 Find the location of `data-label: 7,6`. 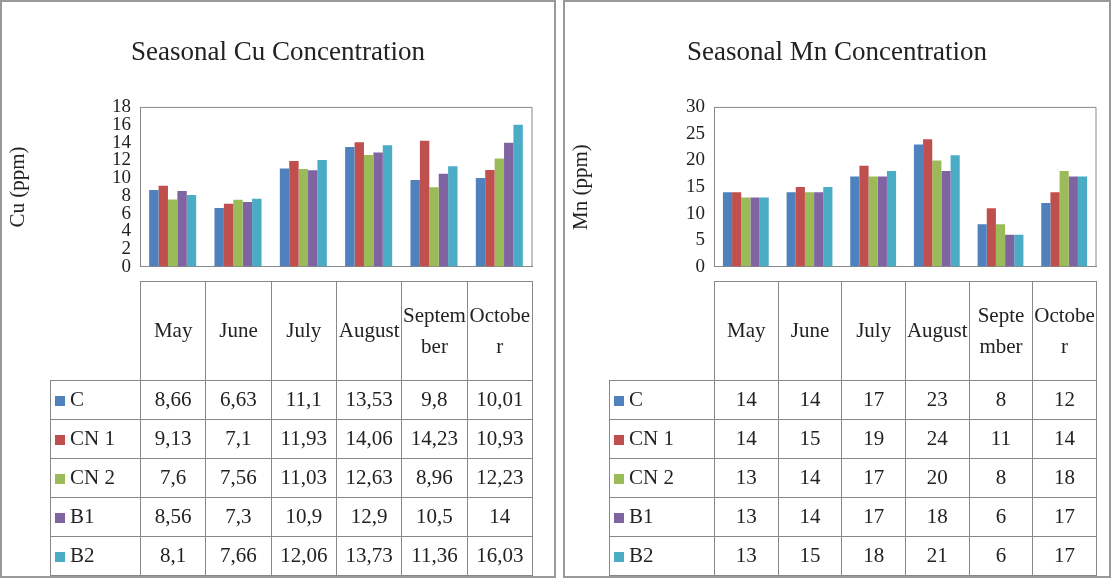

data-label: 7,6 is located at coordinates (173, 478).